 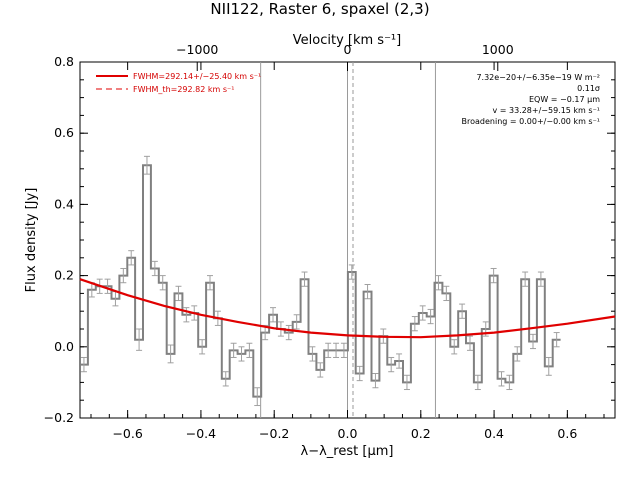 I want to click on chart-title: NII122, Raster 6, spaxel (2,3), so click(x=319, y=9).